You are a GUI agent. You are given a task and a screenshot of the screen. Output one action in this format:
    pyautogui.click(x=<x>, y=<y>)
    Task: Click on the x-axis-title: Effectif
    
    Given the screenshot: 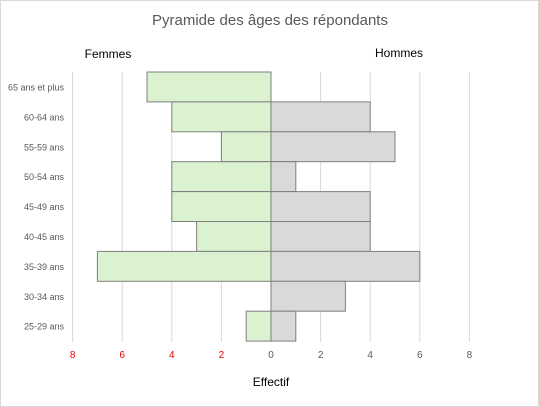 What is the action you would take?
    pyautogui.click(x=271, y=382)
    